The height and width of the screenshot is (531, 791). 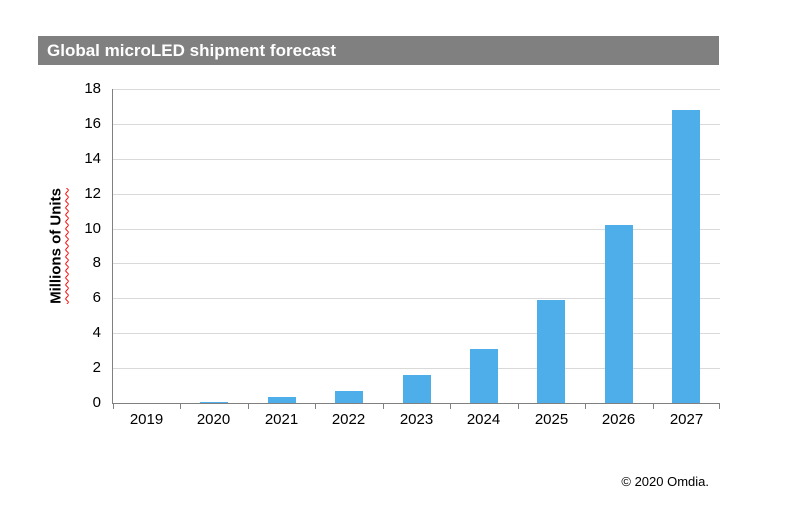 What do you see at coordinates (214, 402) in the screenshot?
I see `bar-2020` at bounding box center [214, 402].